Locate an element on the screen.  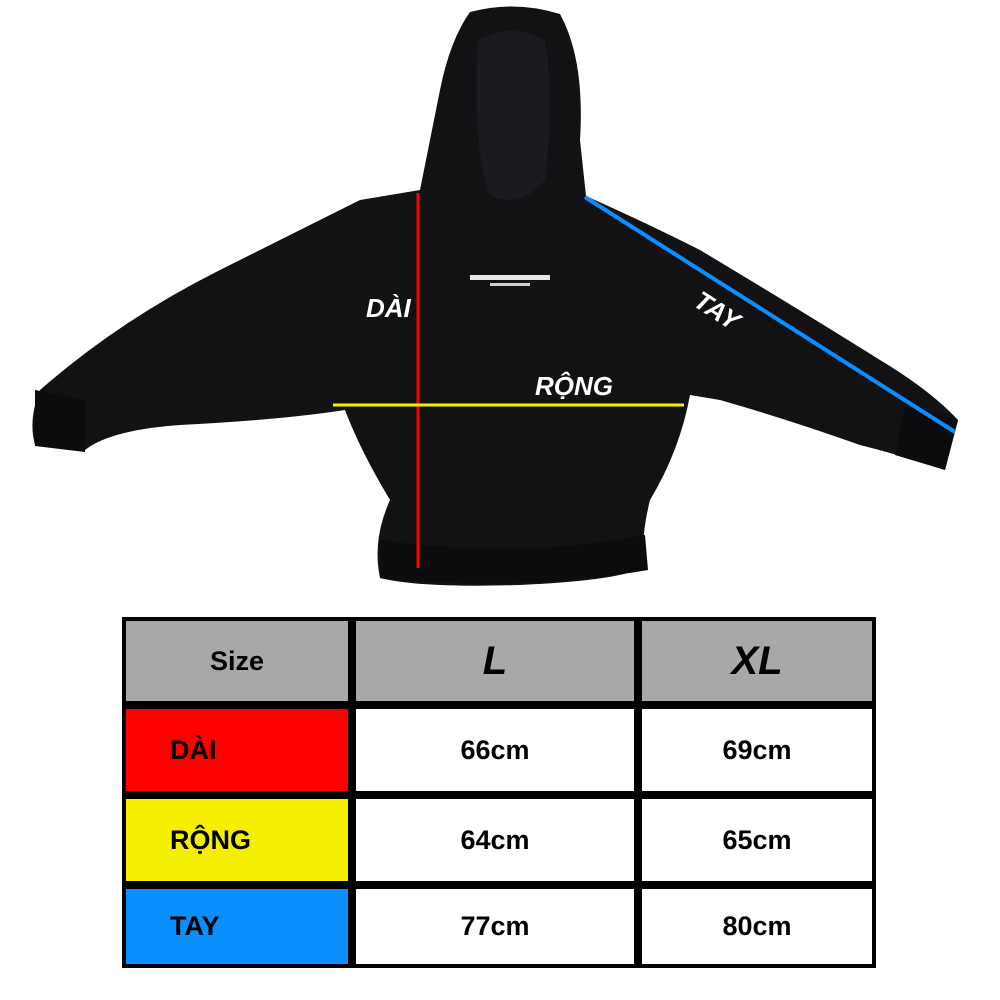
length-l-value: 66cm is located at coordinates (495, 750).